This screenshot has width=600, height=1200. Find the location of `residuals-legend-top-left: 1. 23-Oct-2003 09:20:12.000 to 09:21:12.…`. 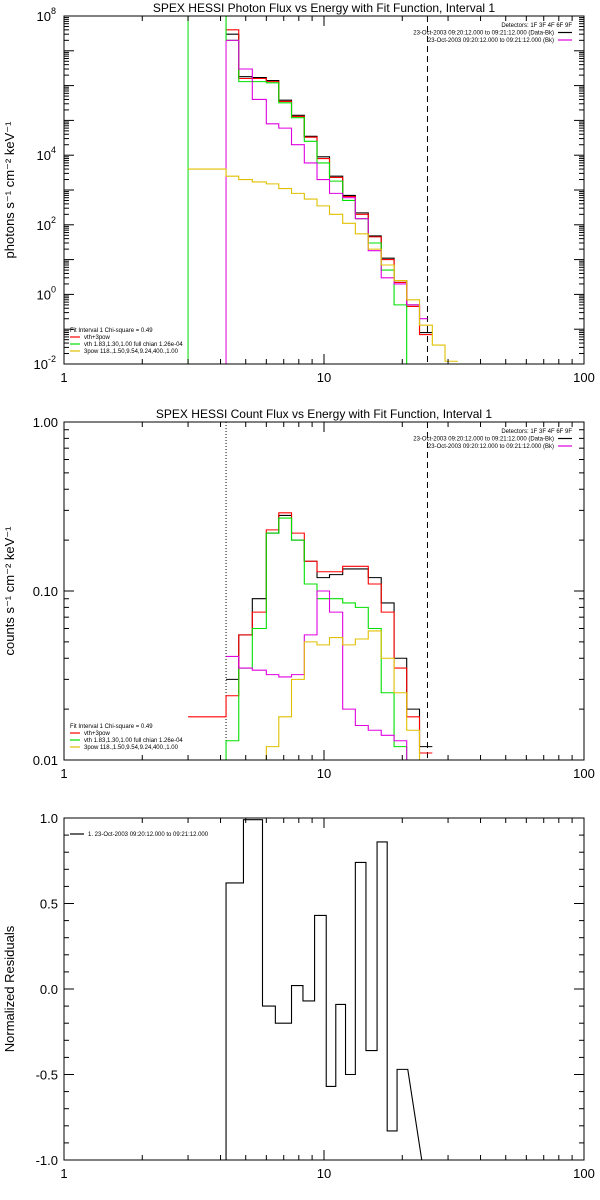

residuals-legend-top-left: 1. 23-Oct-2003 09:20:12.000 to 09:21:12.… is located at coordinates (139, 835).